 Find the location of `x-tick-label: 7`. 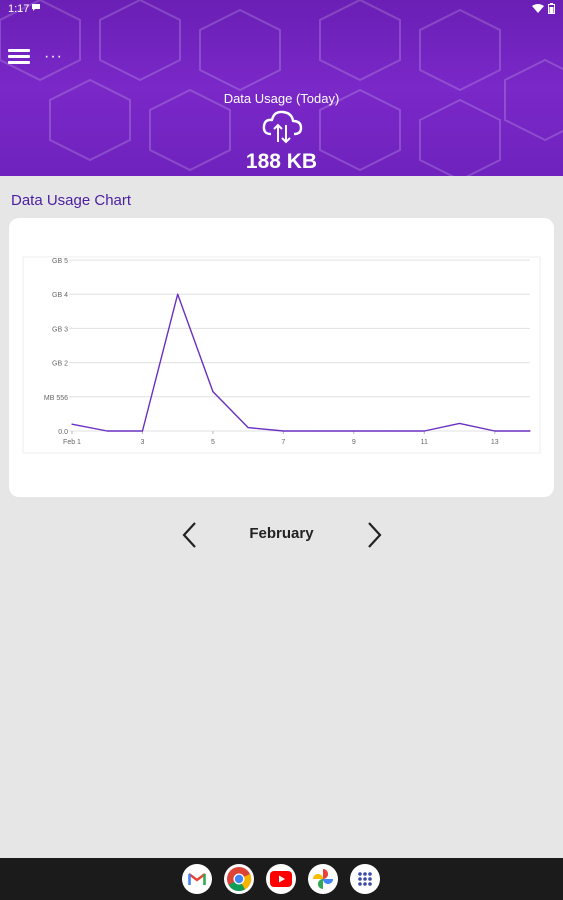

x-tick-label: 7 is located at coordinates (283, 442).